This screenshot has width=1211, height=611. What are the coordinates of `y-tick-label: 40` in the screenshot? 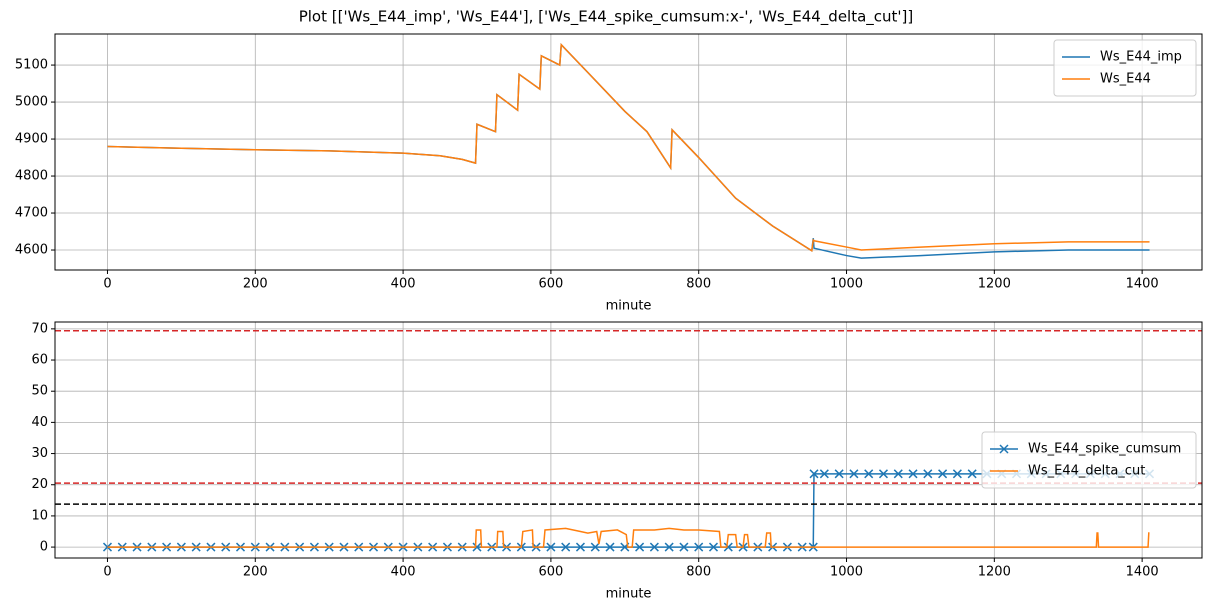 It's located at (39, 422).